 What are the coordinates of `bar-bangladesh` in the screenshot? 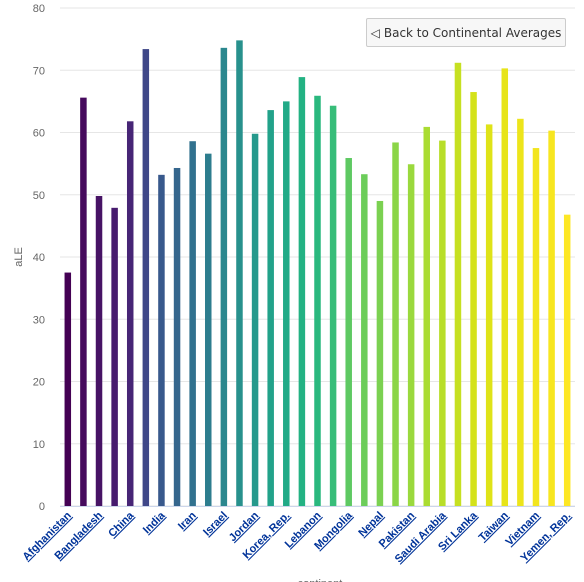 It's located at (99, 351).